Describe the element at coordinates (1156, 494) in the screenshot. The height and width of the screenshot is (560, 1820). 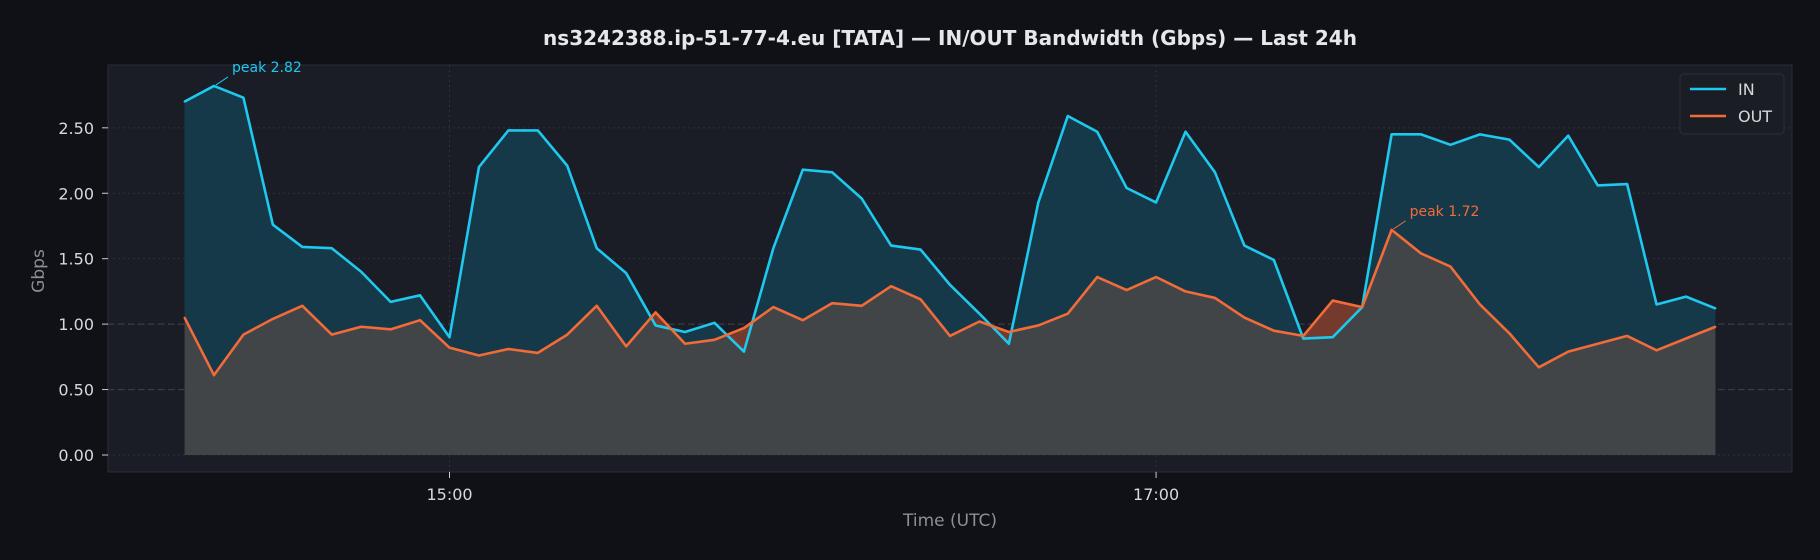
I see `x-tick-label: 17:00` at that location.